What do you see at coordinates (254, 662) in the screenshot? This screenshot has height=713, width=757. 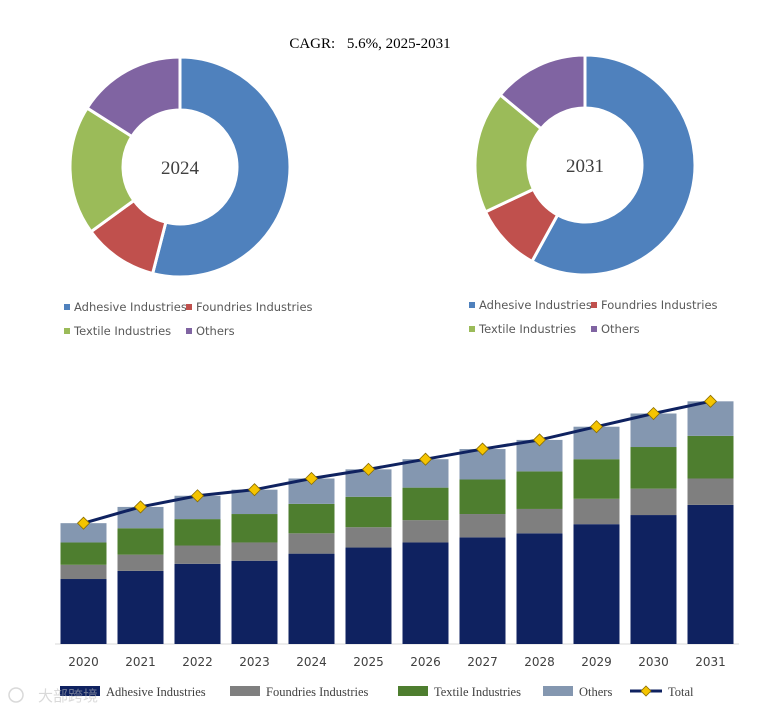 I see `x-tick-label: 2023` at bounding box center [254, 662].